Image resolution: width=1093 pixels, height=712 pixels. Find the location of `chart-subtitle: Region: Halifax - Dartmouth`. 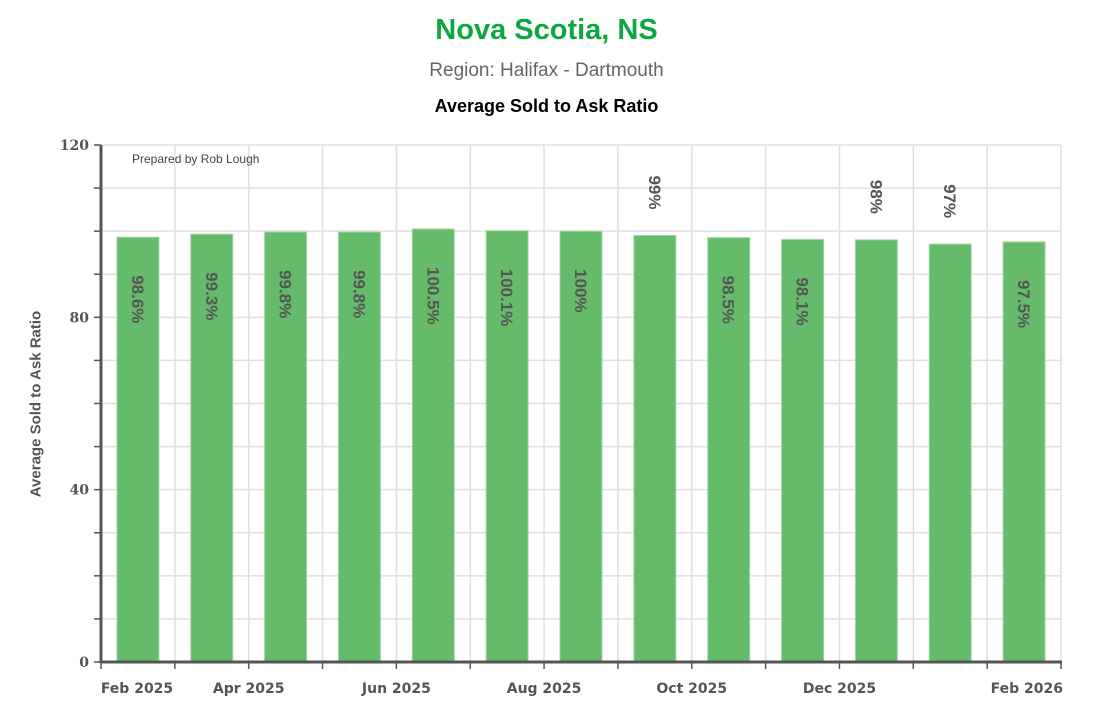

chart-subtitle: Region: Halifax - Dartmouth is located at coordinates (546, 70).